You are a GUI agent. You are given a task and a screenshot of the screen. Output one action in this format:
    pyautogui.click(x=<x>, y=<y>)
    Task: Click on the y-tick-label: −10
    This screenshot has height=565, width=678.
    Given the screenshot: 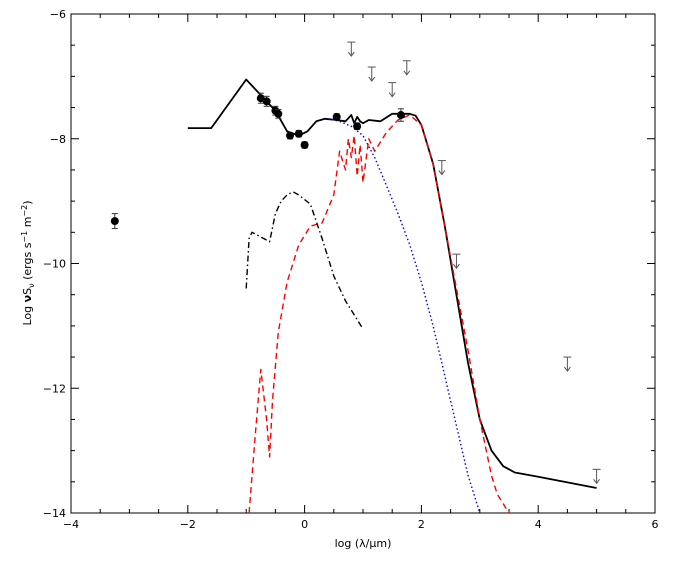 What is the action you would take?
    pyautogui.click(x=54, y=264)
    